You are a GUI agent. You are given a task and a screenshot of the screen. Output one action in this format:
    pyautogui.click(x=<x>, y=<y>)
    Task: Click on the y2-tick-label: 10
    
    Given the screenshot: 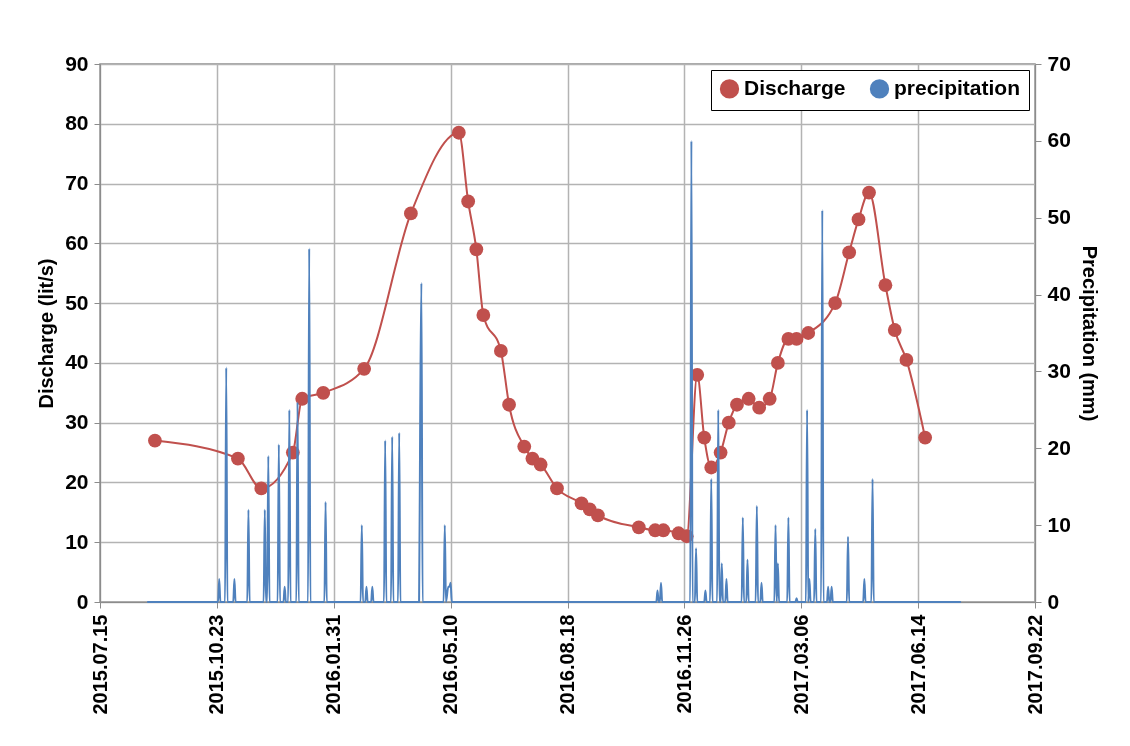 What is the action you would take?
    pyautogui.click(x=1059, y=524)
    